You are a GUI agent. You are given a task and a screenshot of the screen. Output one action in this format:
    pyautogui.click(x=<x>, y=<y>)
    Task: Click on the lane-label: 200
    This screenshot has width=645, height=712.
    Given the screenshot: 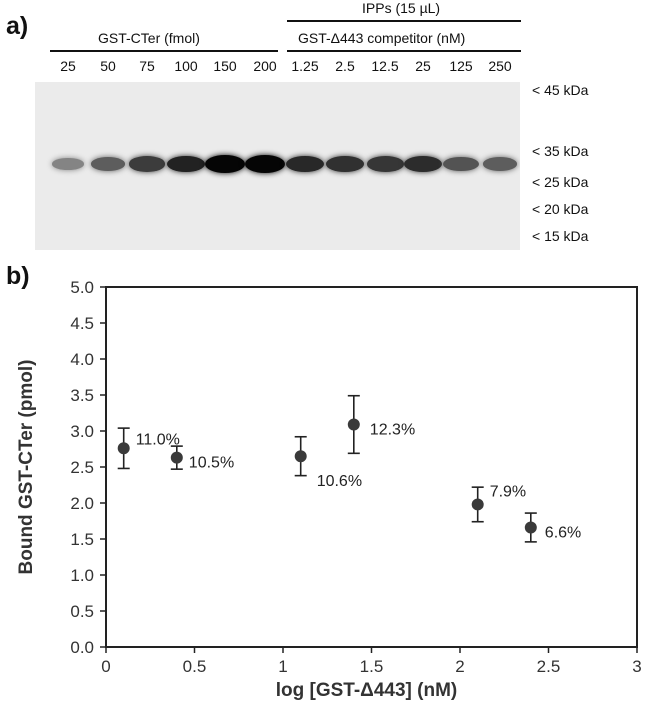 What is the action you would take?
    pyautogui.click(x=265, y=66)
    